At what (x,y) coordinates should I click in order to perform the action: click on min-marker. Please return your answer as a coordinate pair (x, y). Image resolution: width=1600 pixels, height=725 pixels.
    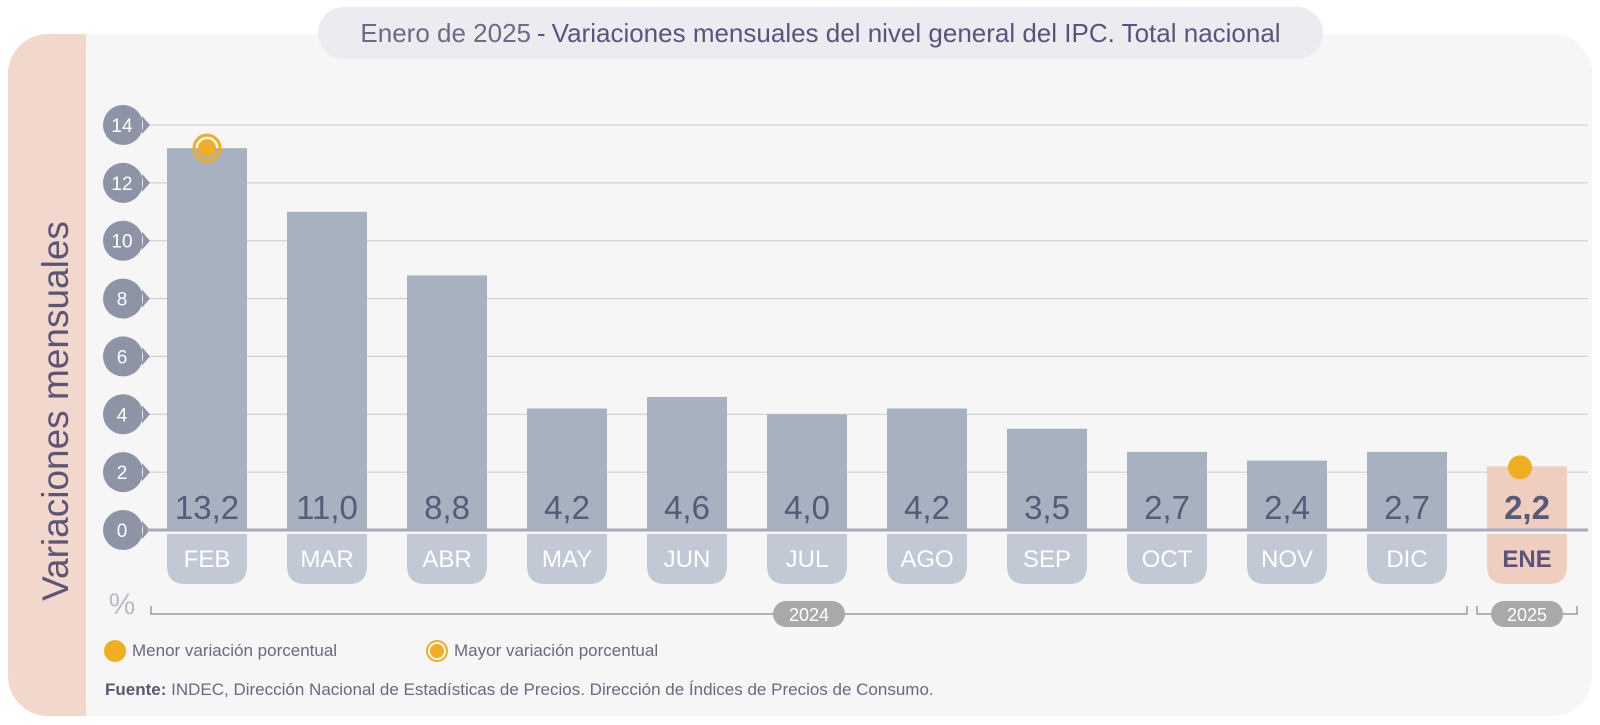
    Looking at the image, I should click on (1520, 467).